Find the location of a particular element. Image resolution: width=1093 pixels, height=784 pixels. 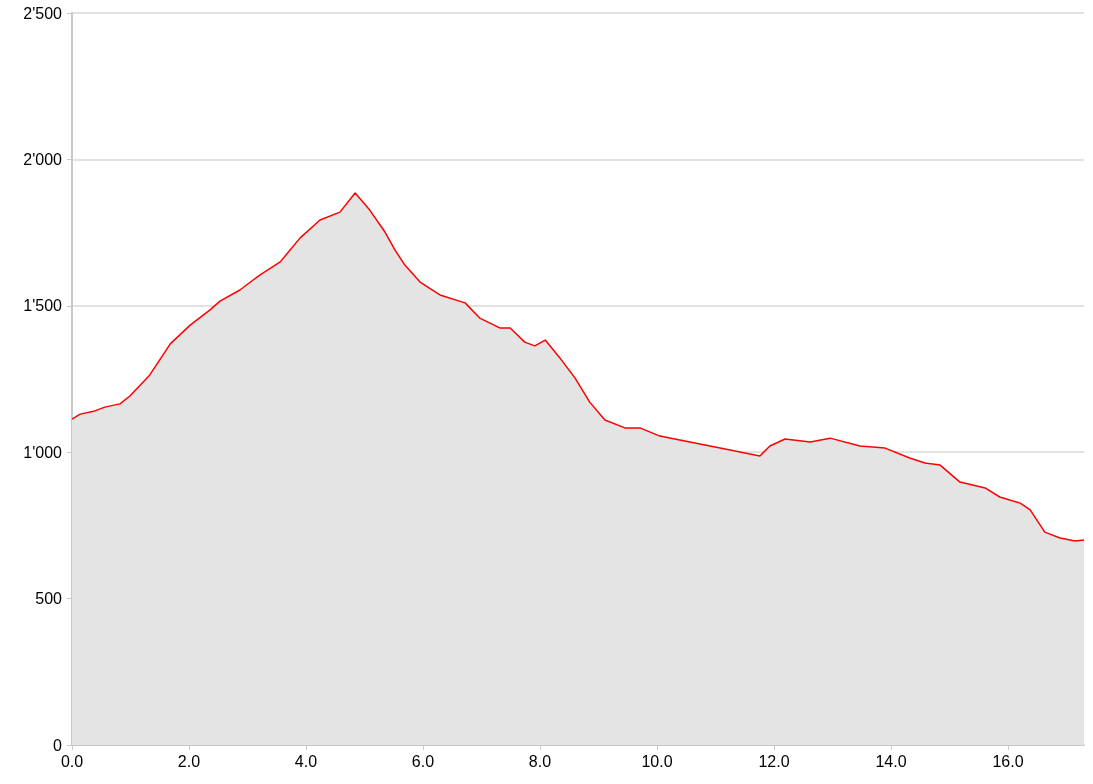

y-tick-label: 2'500 is located at coordinates (43, 13).